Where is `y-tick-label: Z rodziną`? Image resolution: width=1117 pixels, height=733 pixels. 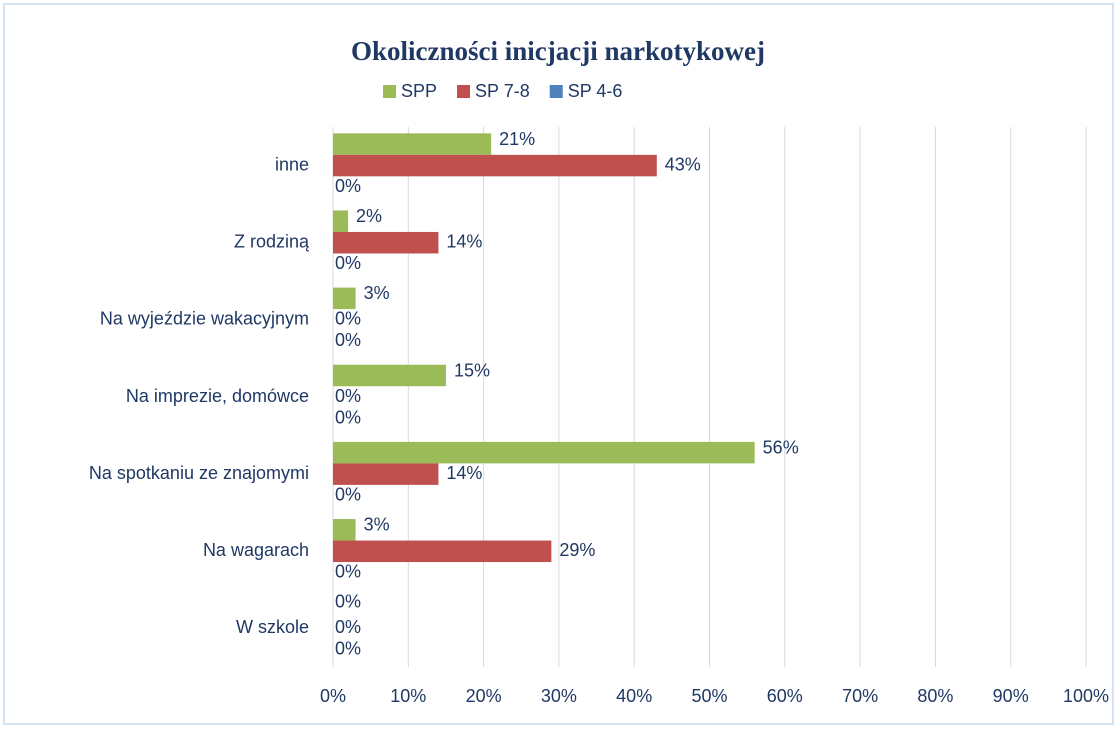
y-tick-label: Z rodziną is located at coordinates (272, 241).